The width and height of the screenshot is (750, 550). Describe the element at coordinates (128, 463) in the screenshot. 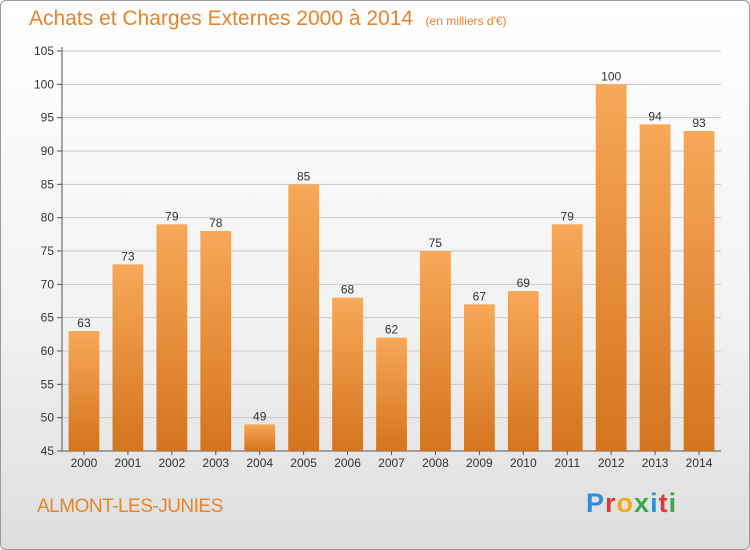

I see `x-tick-label: 2001` at that location.